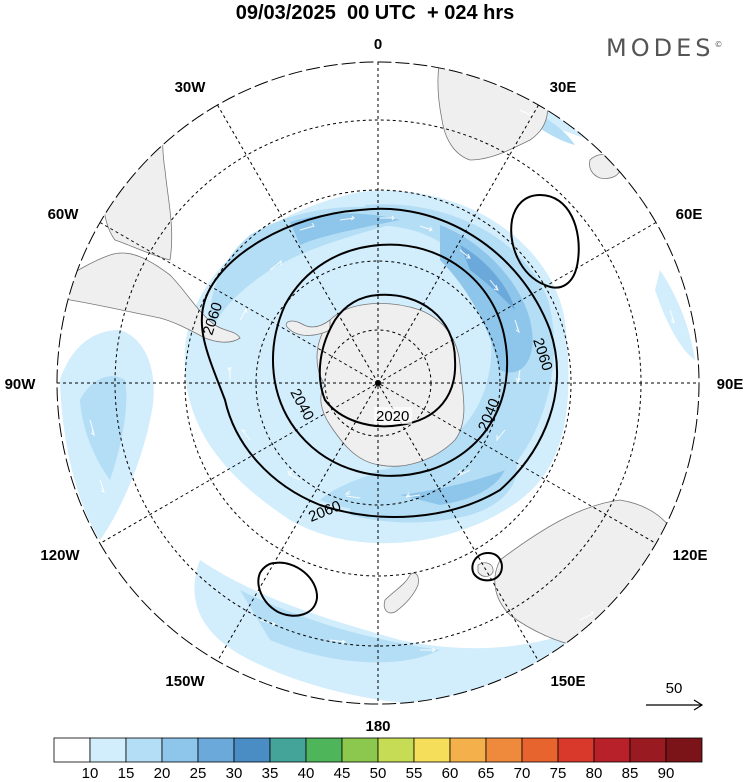  I want to click on contour-2060-high-east, so click(545, 241).